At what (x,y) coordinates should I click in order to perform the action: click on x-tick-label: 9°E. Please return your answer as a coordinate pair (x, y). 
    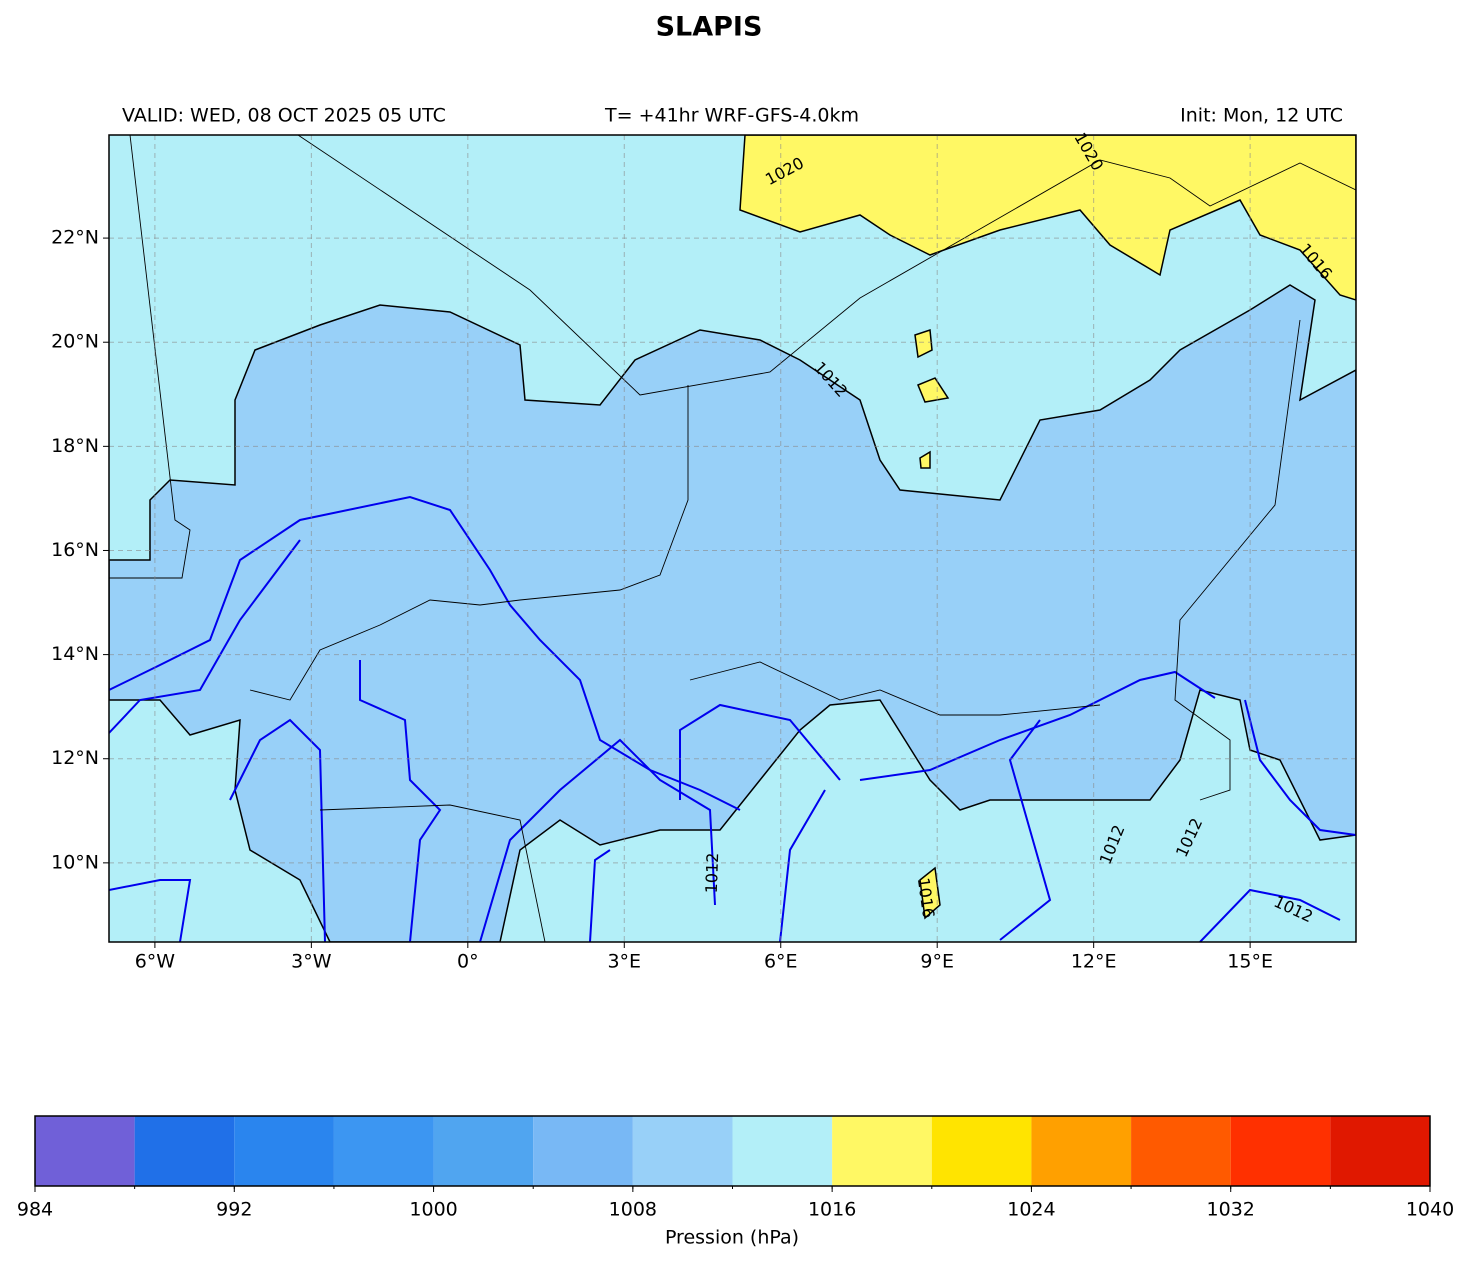
    Looking at the image, I should click on (937, 962).